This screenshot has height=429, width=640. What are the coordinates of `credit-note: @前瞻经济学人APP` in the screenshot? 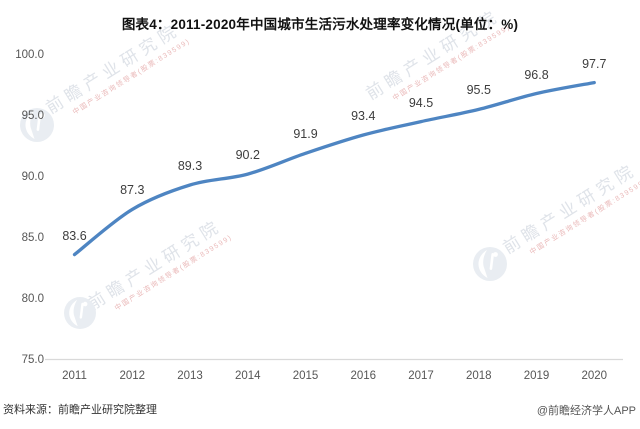 It's located at (586, 411).